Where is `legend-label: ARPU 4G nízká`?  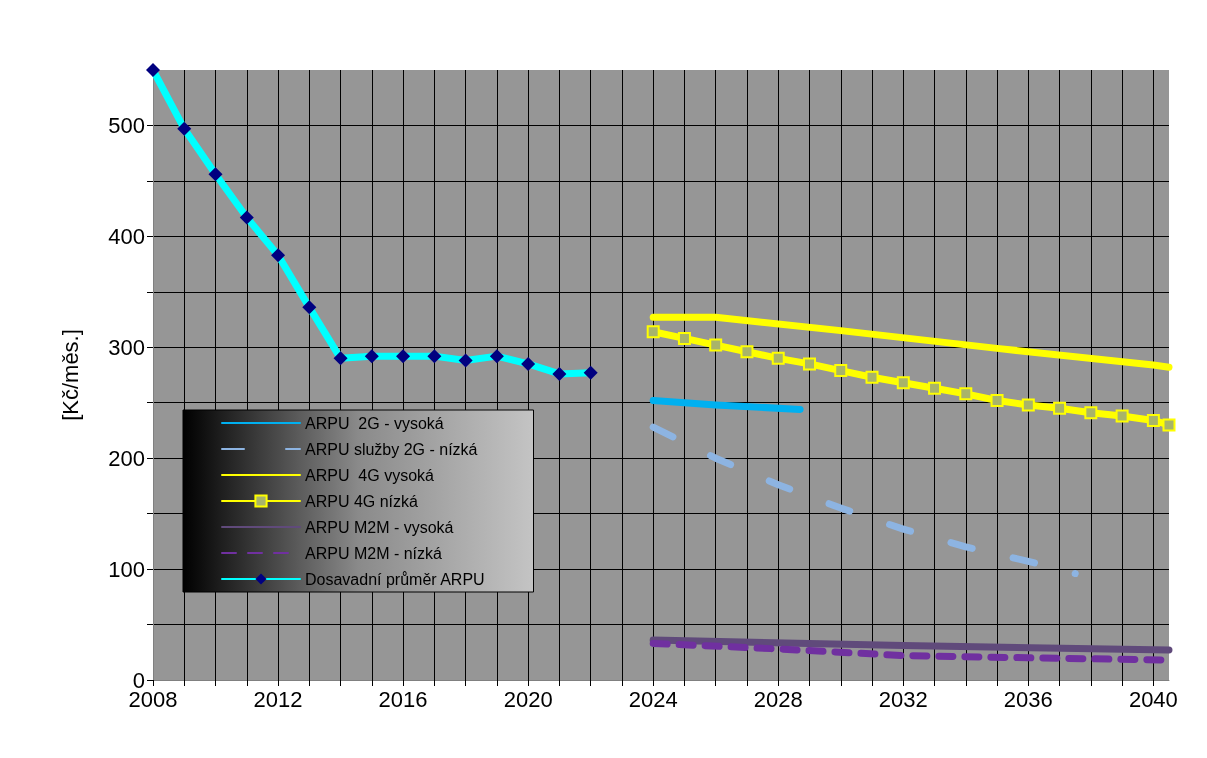
legend-label: ARPU 4G nízká is located at coordinates (362, 501).